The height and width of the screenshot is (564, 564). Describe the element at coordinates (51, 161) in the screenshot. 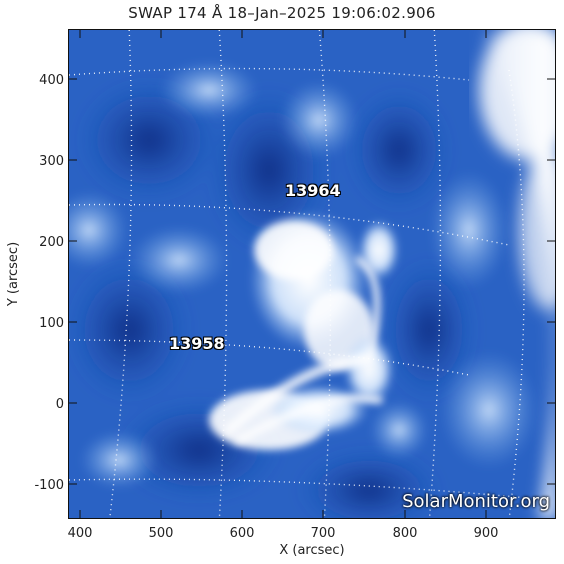

I see `y-tick-label: 300` at that location.